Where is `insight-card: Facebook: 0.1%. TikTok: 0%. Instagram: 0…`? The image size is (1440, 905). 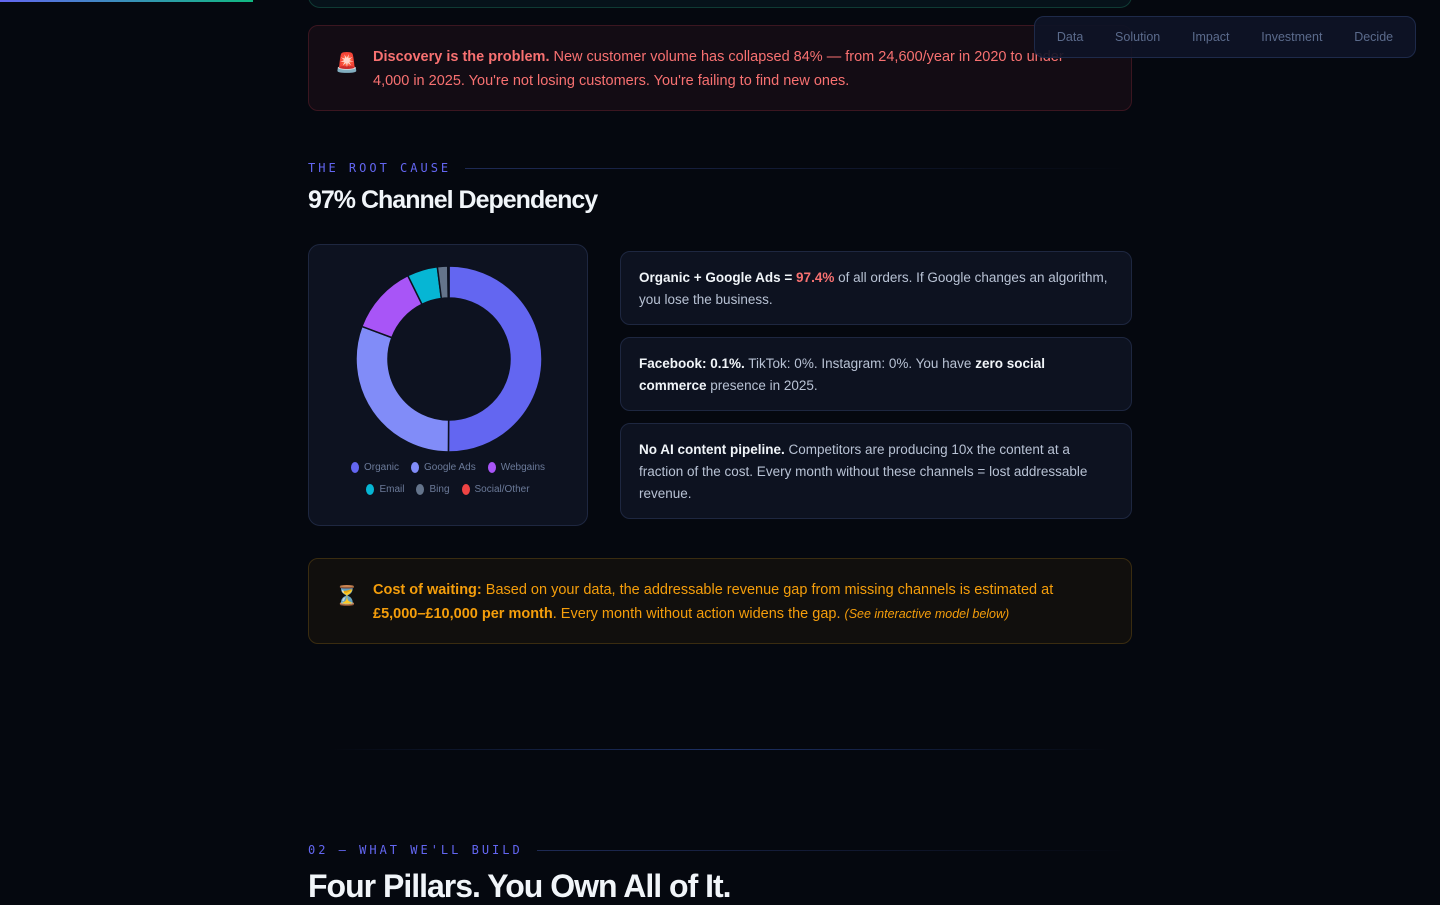 insight-card: Facebook: 0.1%. TikTok: 0%. Instagram: 0… is located at coordinates (876, 374).